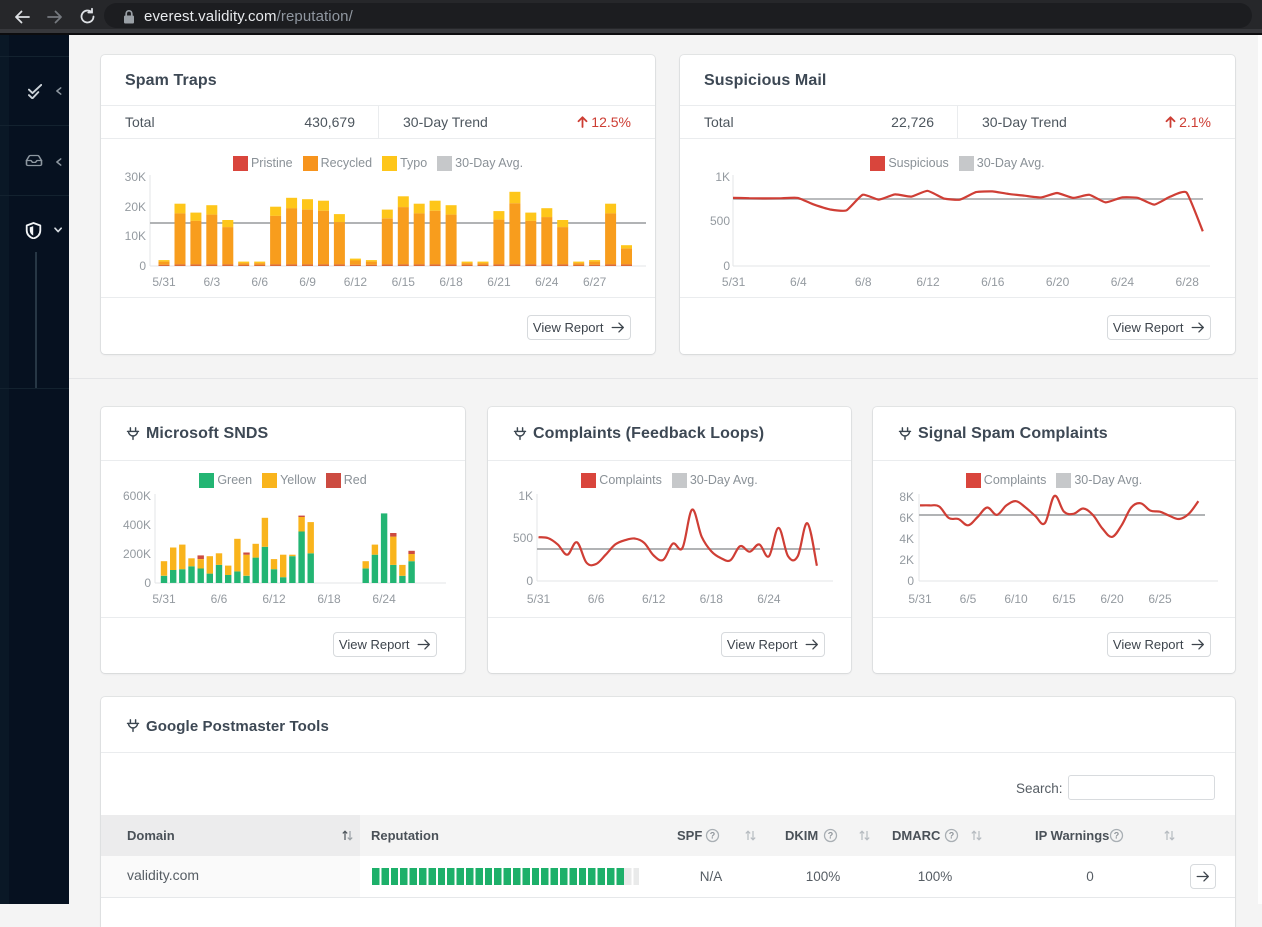 This screenshot has height=927, width=1262. Describe the element at coordinates (137, 496) in the screenshot. I see `svg-text: 600K` at that location.